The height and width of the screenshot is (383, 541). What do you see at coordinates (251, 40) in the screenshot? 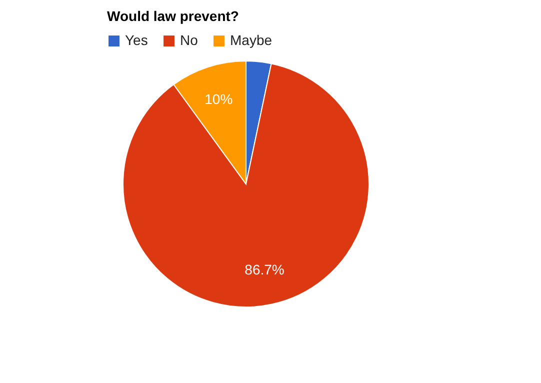
I see `legend-label: Maybe` at bounding box center [251, 40].